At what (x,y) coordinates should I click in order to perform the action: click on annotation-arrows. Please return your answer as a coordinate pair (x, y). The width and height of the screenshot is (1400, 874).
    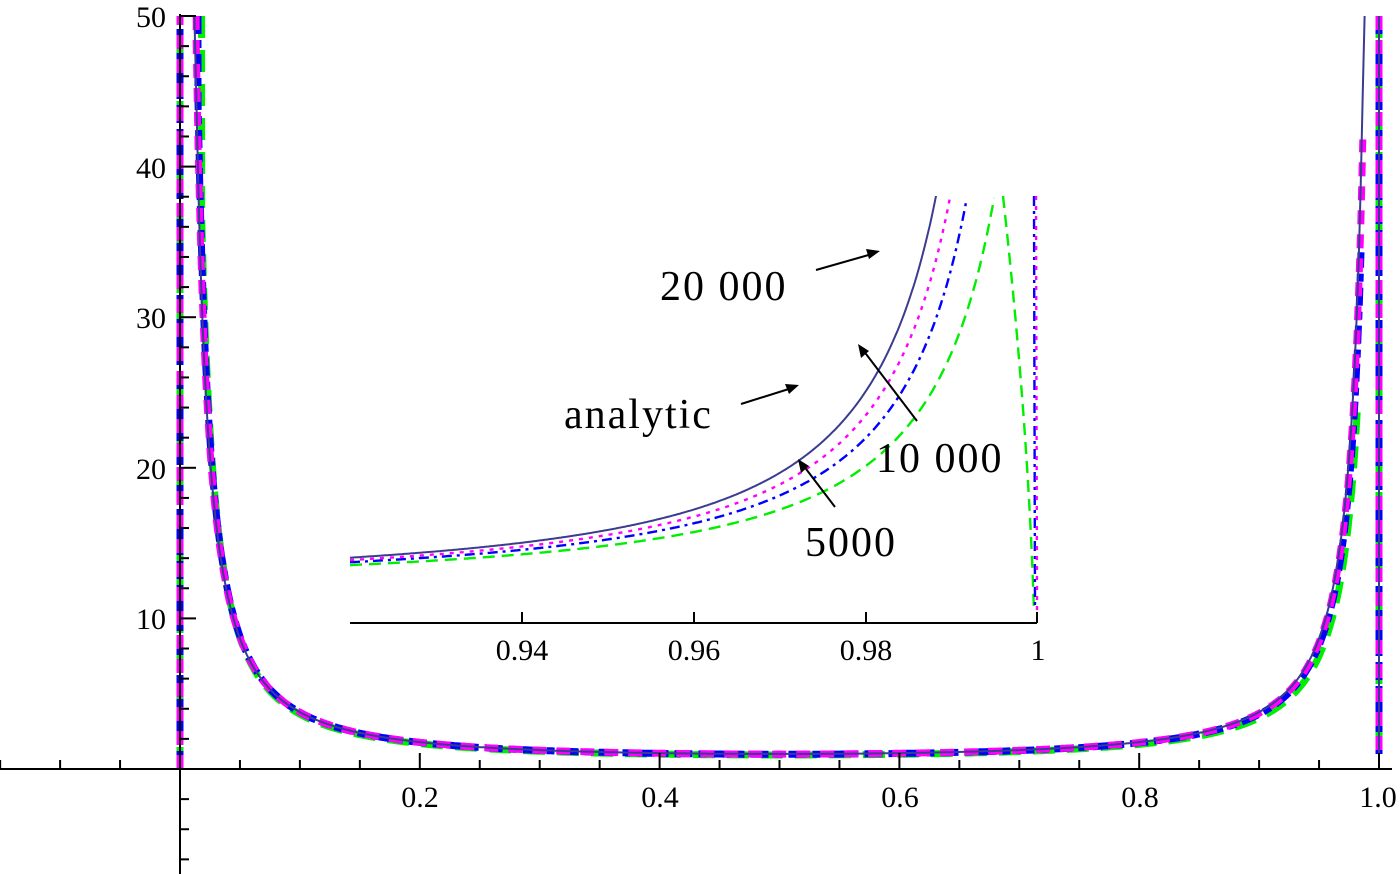
    Looking at the image, I should click on (829, 380).